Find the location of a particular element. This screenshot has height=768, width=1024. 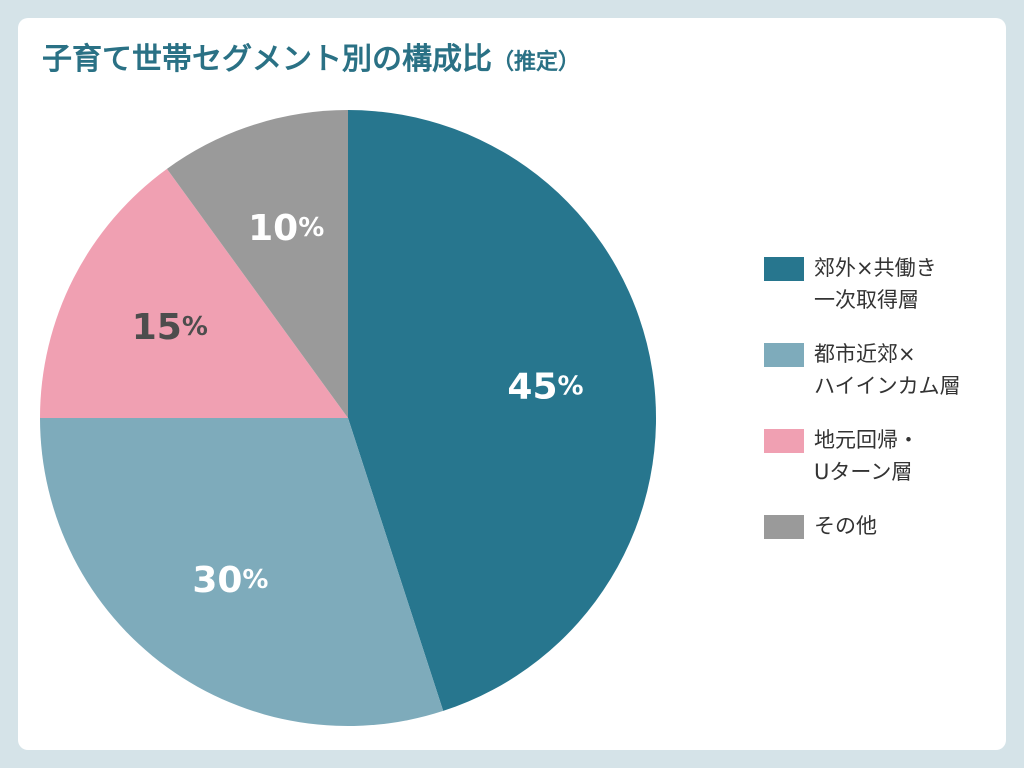

slice-value-number: 30 is located at coordinates (217, 579).